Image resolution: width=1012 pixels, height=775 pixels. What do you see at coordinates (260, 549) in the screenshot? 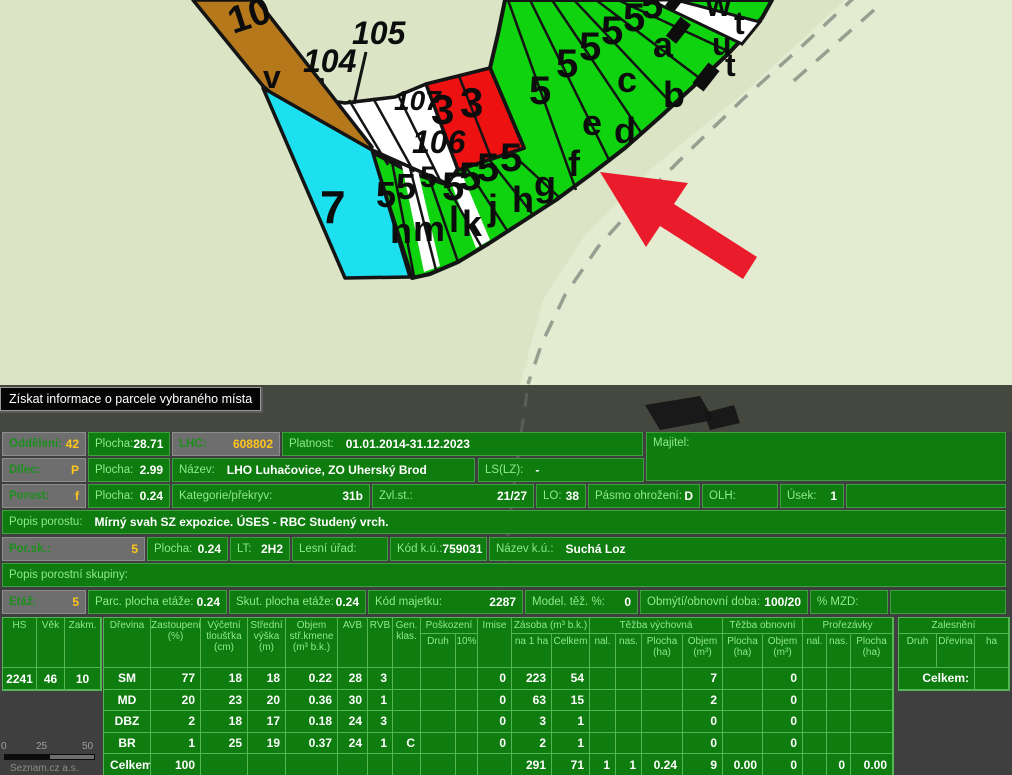
I see `field-lt: LT: 2H2` at bounding box center [260, 549].